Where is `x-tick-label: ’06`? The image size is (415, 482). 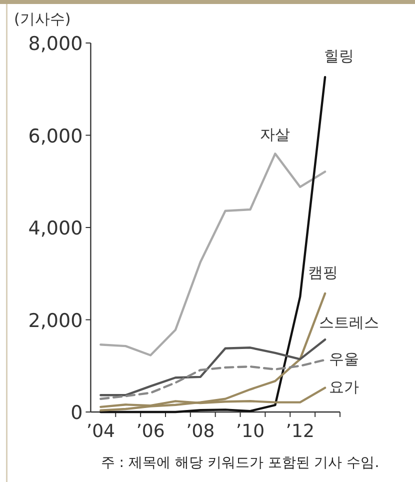 x-tick-label: ’06 is located at coordinates (150, 431).